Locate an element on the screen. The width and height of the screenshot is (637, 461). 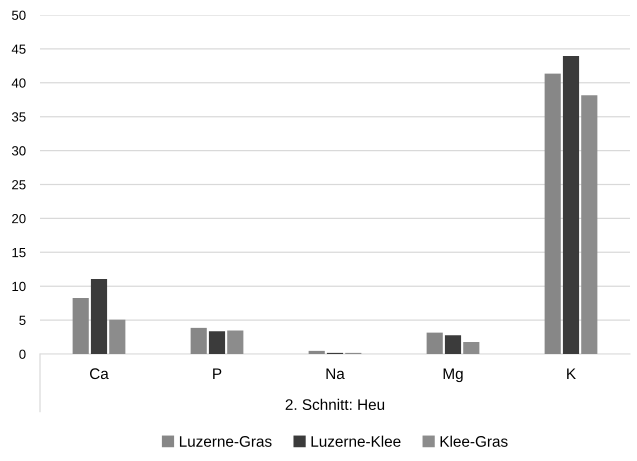
legend-label: Luzerne-Gras is located at coordinates (226, 441).